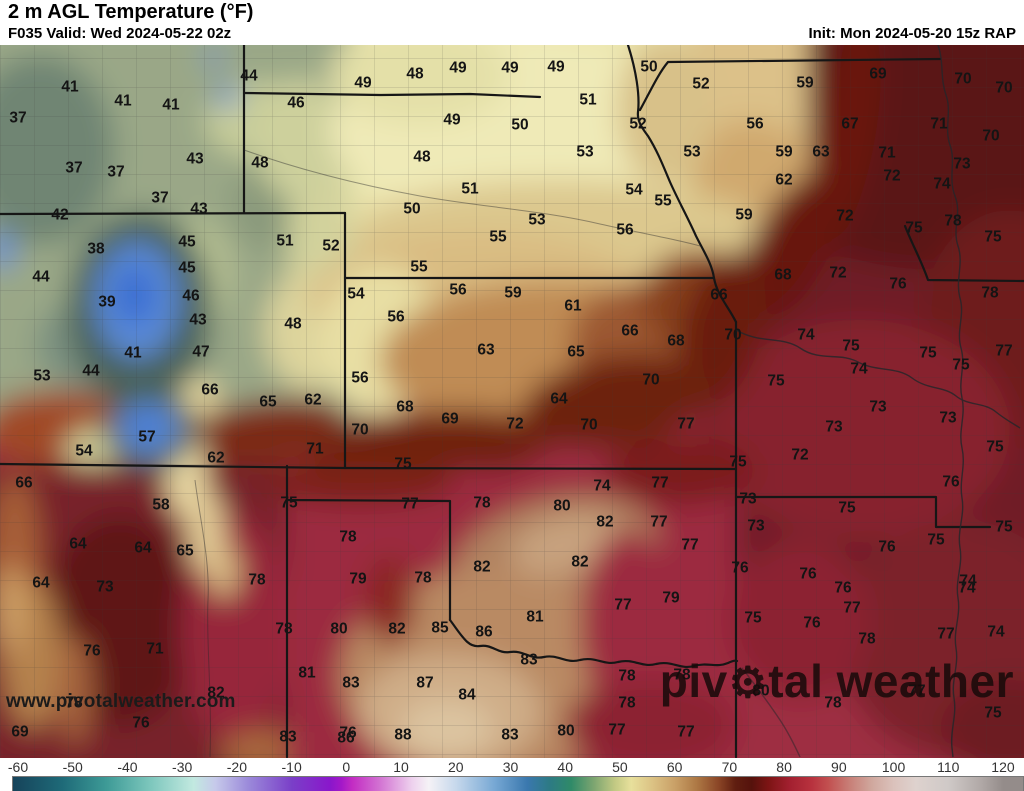 This screenshot has width=1024, height=791. I want to click on pivotal-weather-logo: piv⚙tal weather, so click(837, 681).